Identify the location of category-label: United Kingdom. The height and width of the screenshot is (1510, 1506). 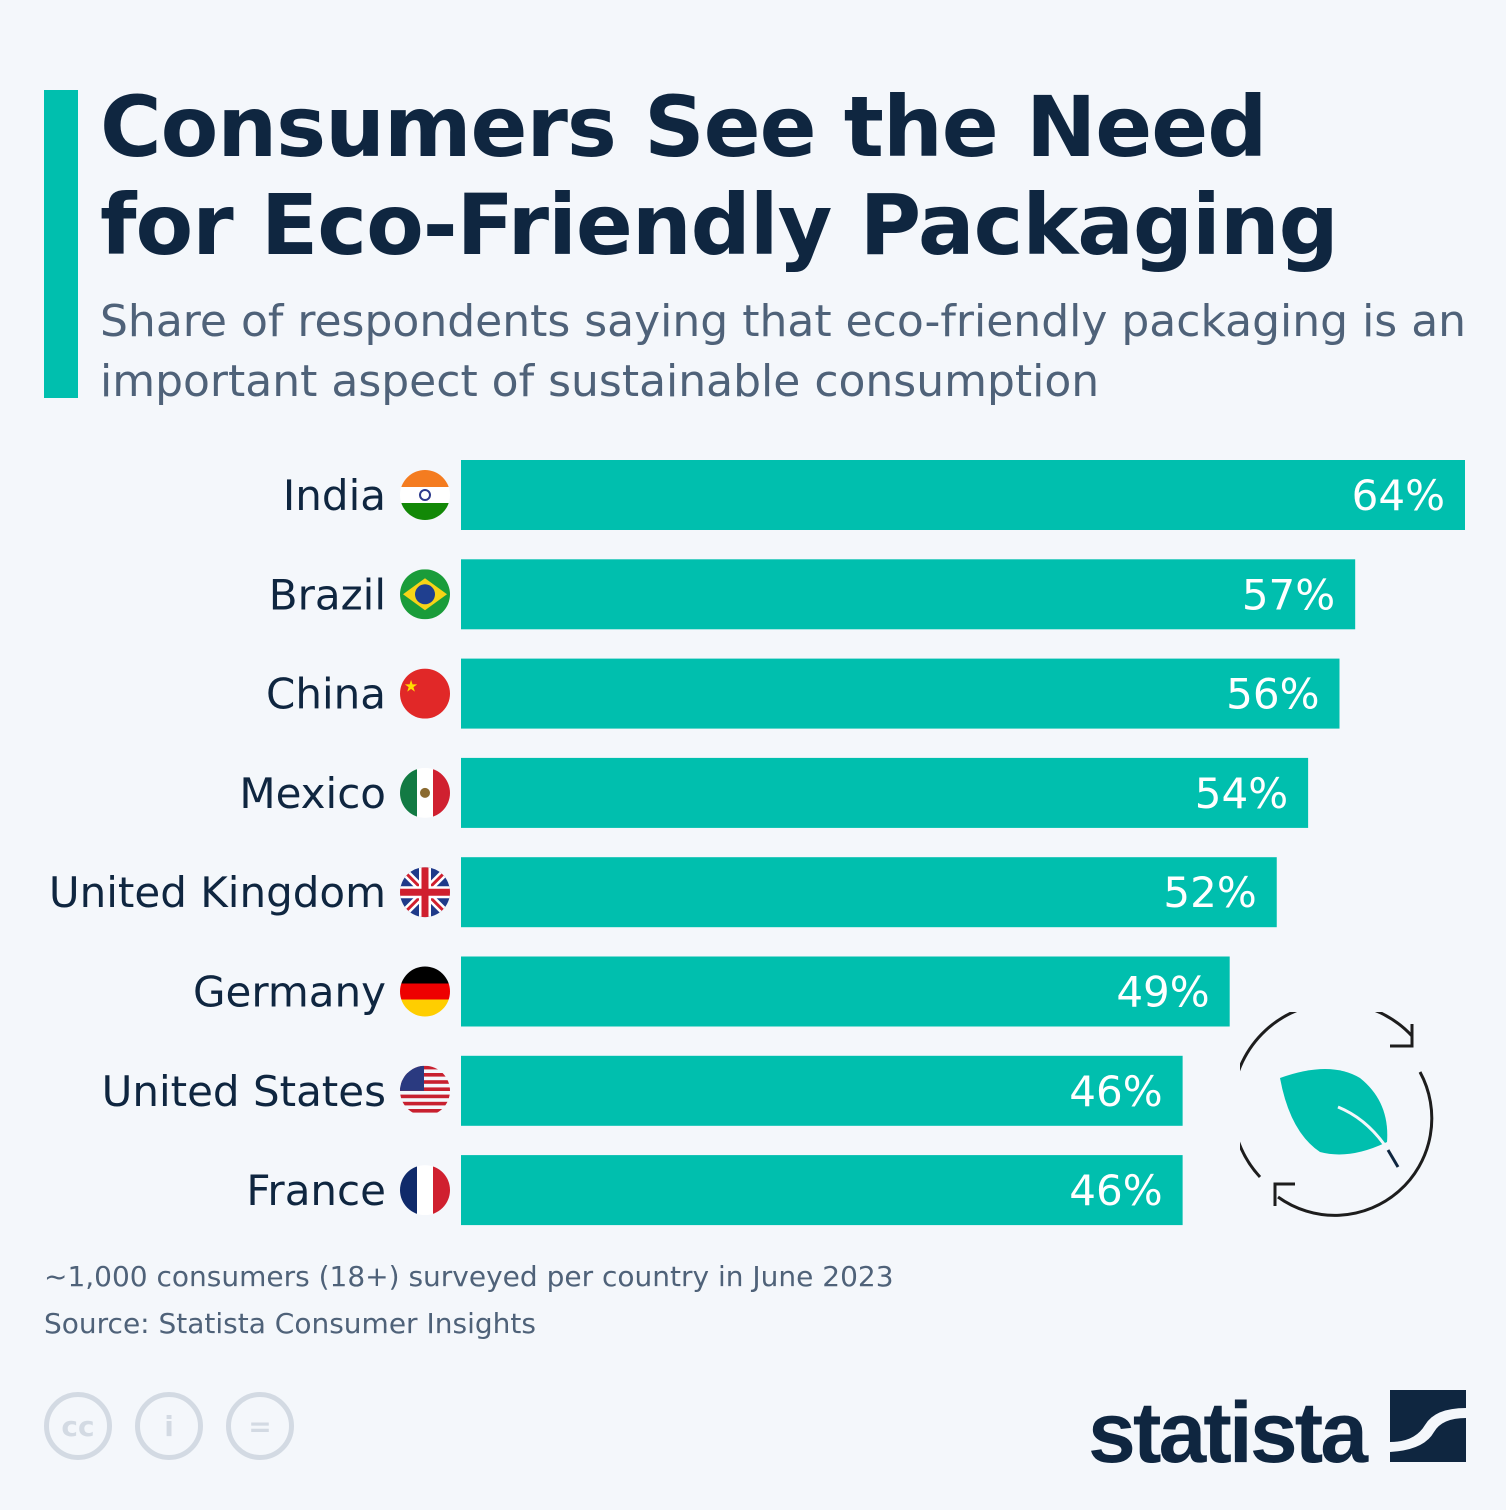
(217, 892).